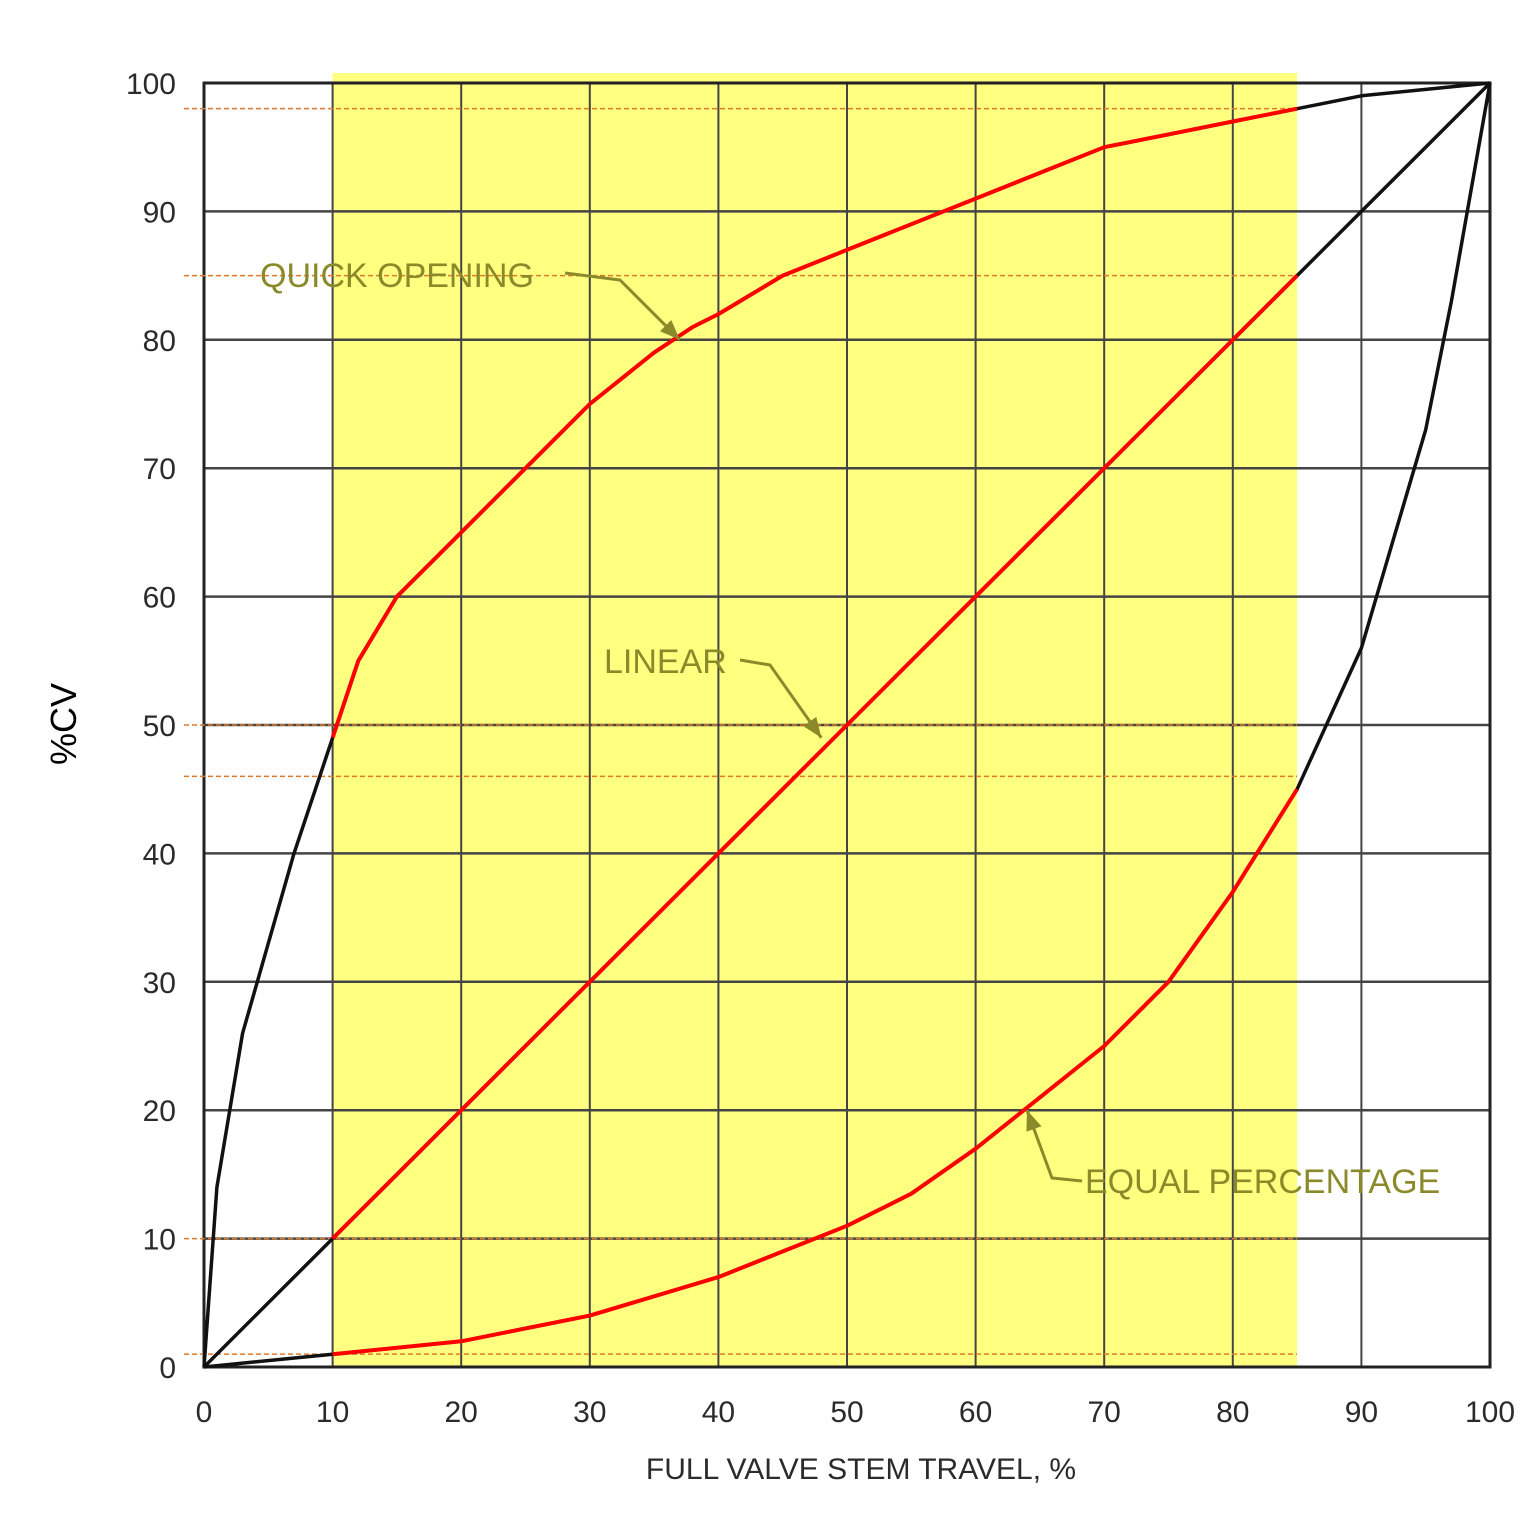 The width and height of the screenshot is (1536, 1529). What do you see at coordinates (159, 598) in the screenshot?
I see `y-tick-label-60: 60` at bounding box center [159, 598].